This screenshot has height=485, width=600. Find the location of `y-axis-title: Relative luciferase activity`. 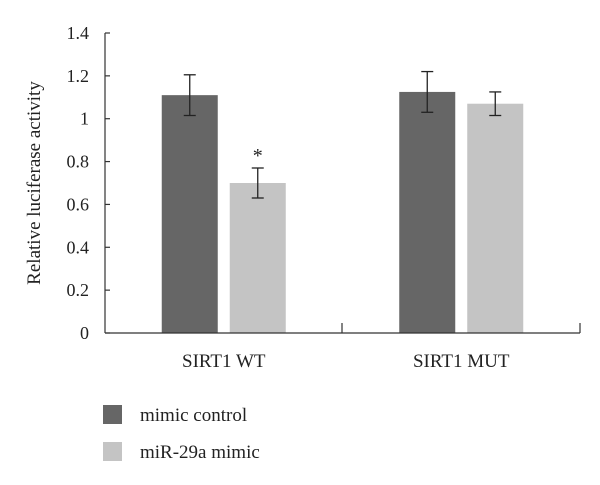

y-axis-title: Relative luciferase activity is located at coordinates (34, 183).